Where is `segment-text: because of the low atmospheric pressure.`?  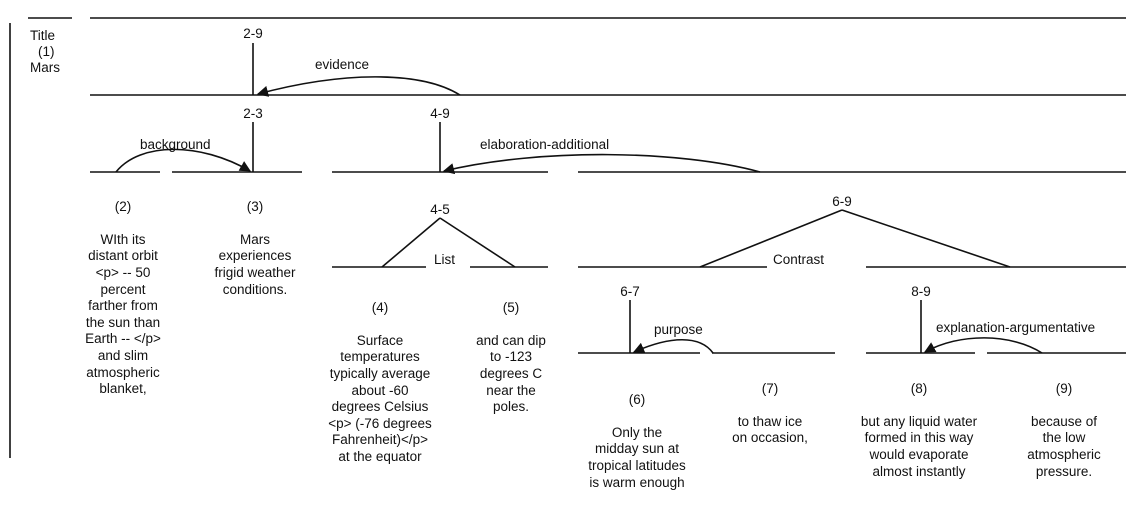
segment-text: because of the low atmospheric pressure. is located at coordinates (1064, 446).